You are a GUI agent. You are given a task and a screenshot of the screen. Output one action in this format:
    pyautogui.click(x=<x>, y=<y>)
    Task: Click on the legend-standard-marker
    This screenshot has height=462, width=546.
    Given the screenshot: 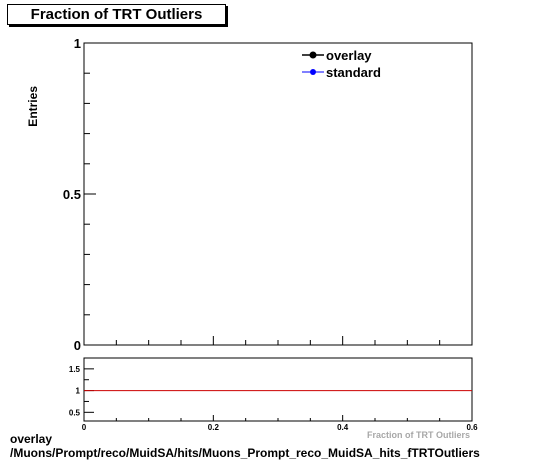 What is the action you would take?
    pyautogui.click(x=313, y=72)
    